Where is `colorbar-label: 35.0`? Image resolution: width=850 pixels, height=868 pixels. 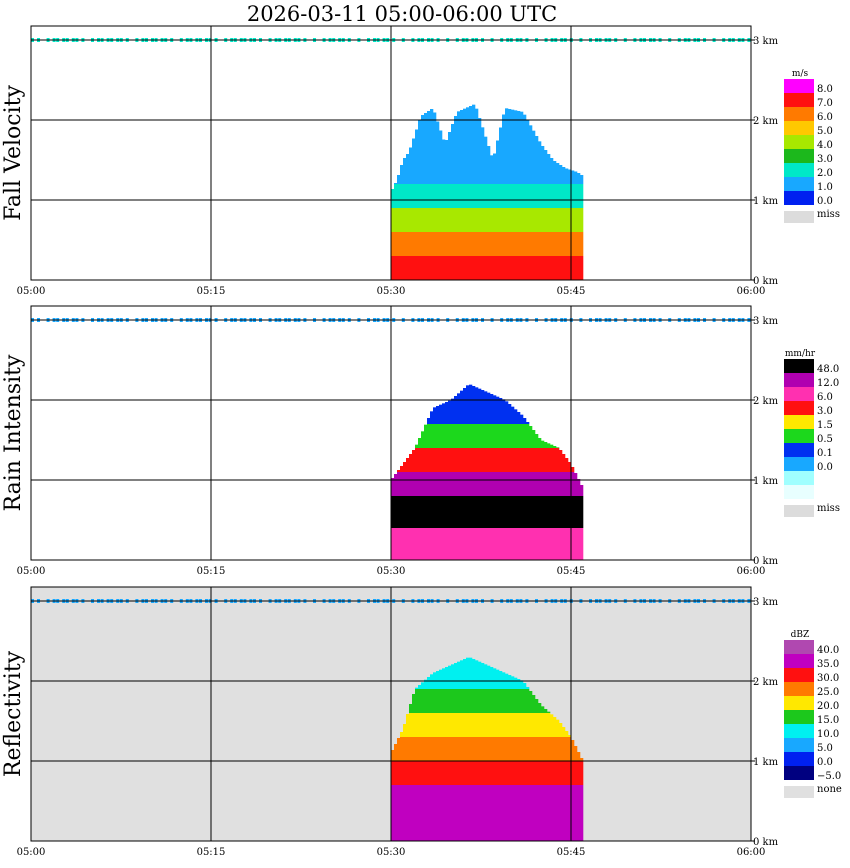
colorbar-label: 35.0 is located at coordinates (828, 664).